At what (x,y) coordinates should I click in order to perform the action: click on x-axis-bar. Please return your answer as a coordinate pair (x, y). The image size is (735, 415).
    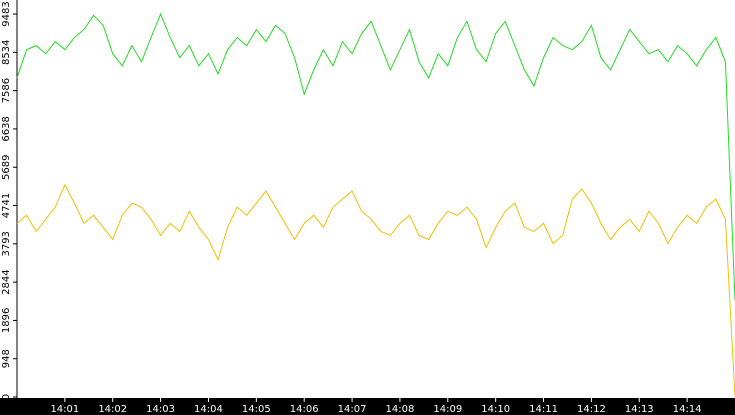
    Looking at the image, I should click on (367, 406).